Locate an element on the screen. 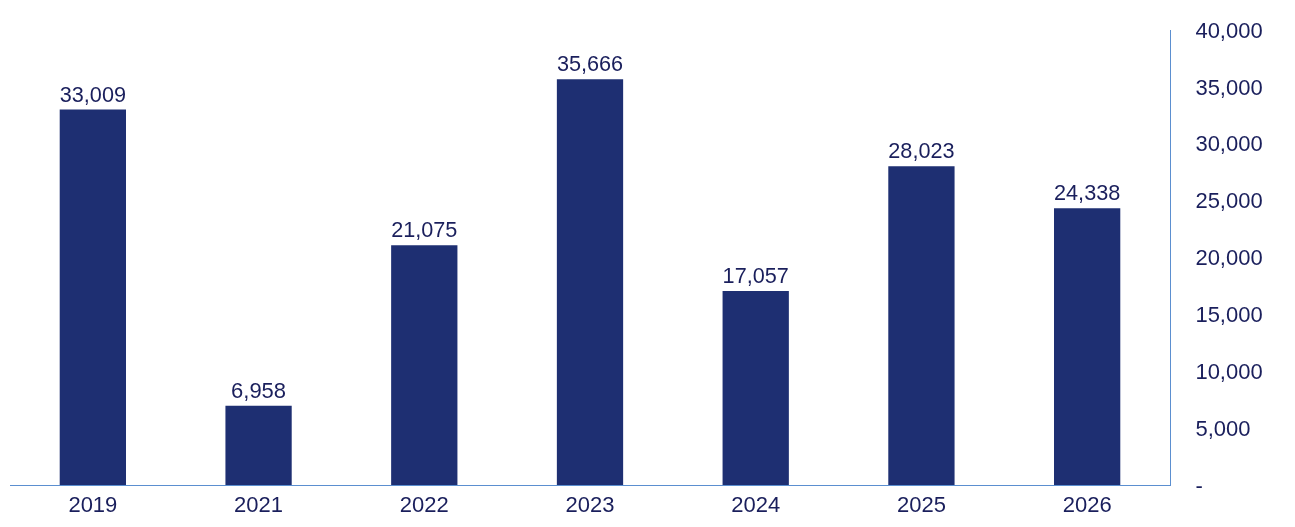  x-tick-label: 2022 is located at coordinates (424, 505).